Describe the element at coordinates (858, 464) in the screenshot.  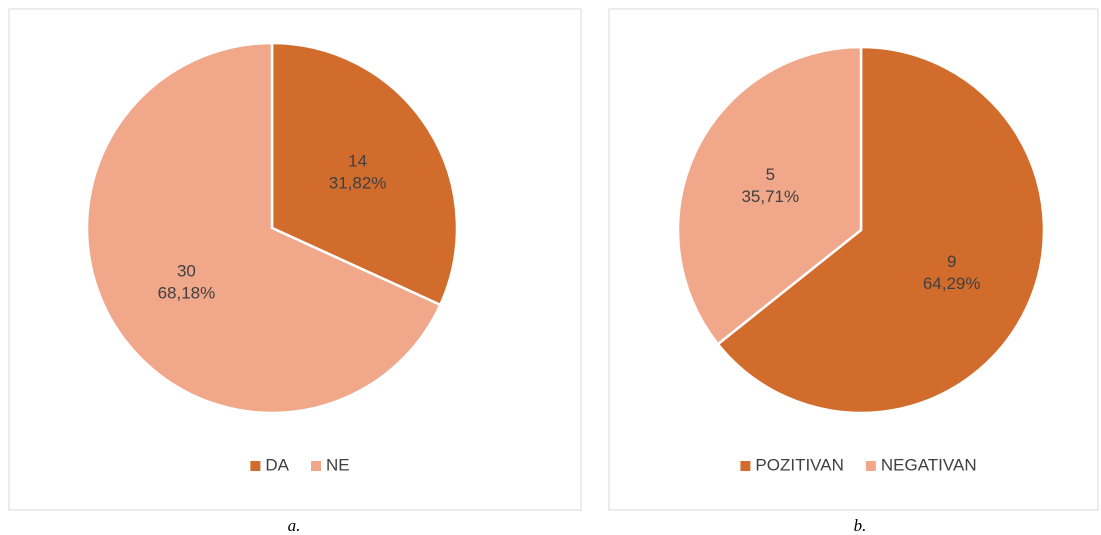
I see `legend: POZITIVAN NEGATIVAN` at that location.